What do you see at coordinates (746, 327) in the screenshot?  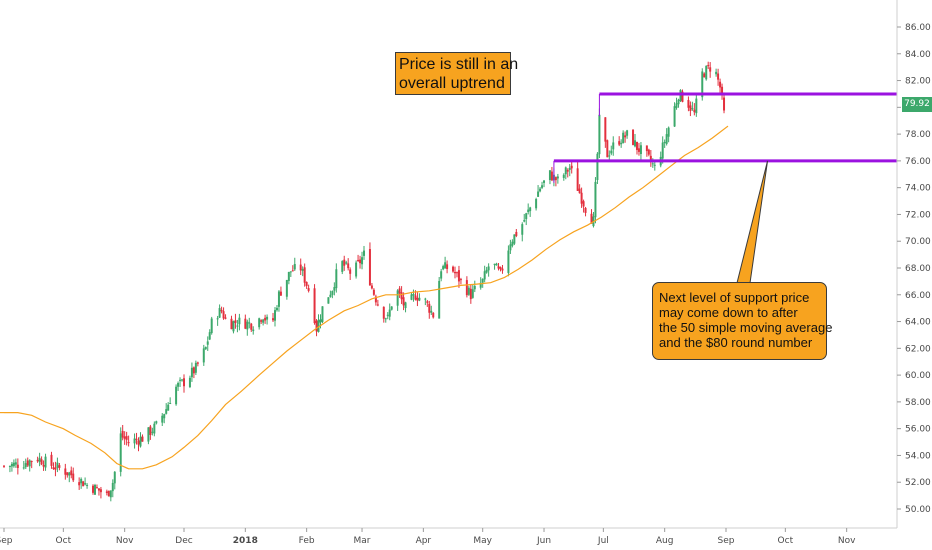 I see `support-annotation-line-3: the 50 simple moving average` at bounding box center [746, 327].